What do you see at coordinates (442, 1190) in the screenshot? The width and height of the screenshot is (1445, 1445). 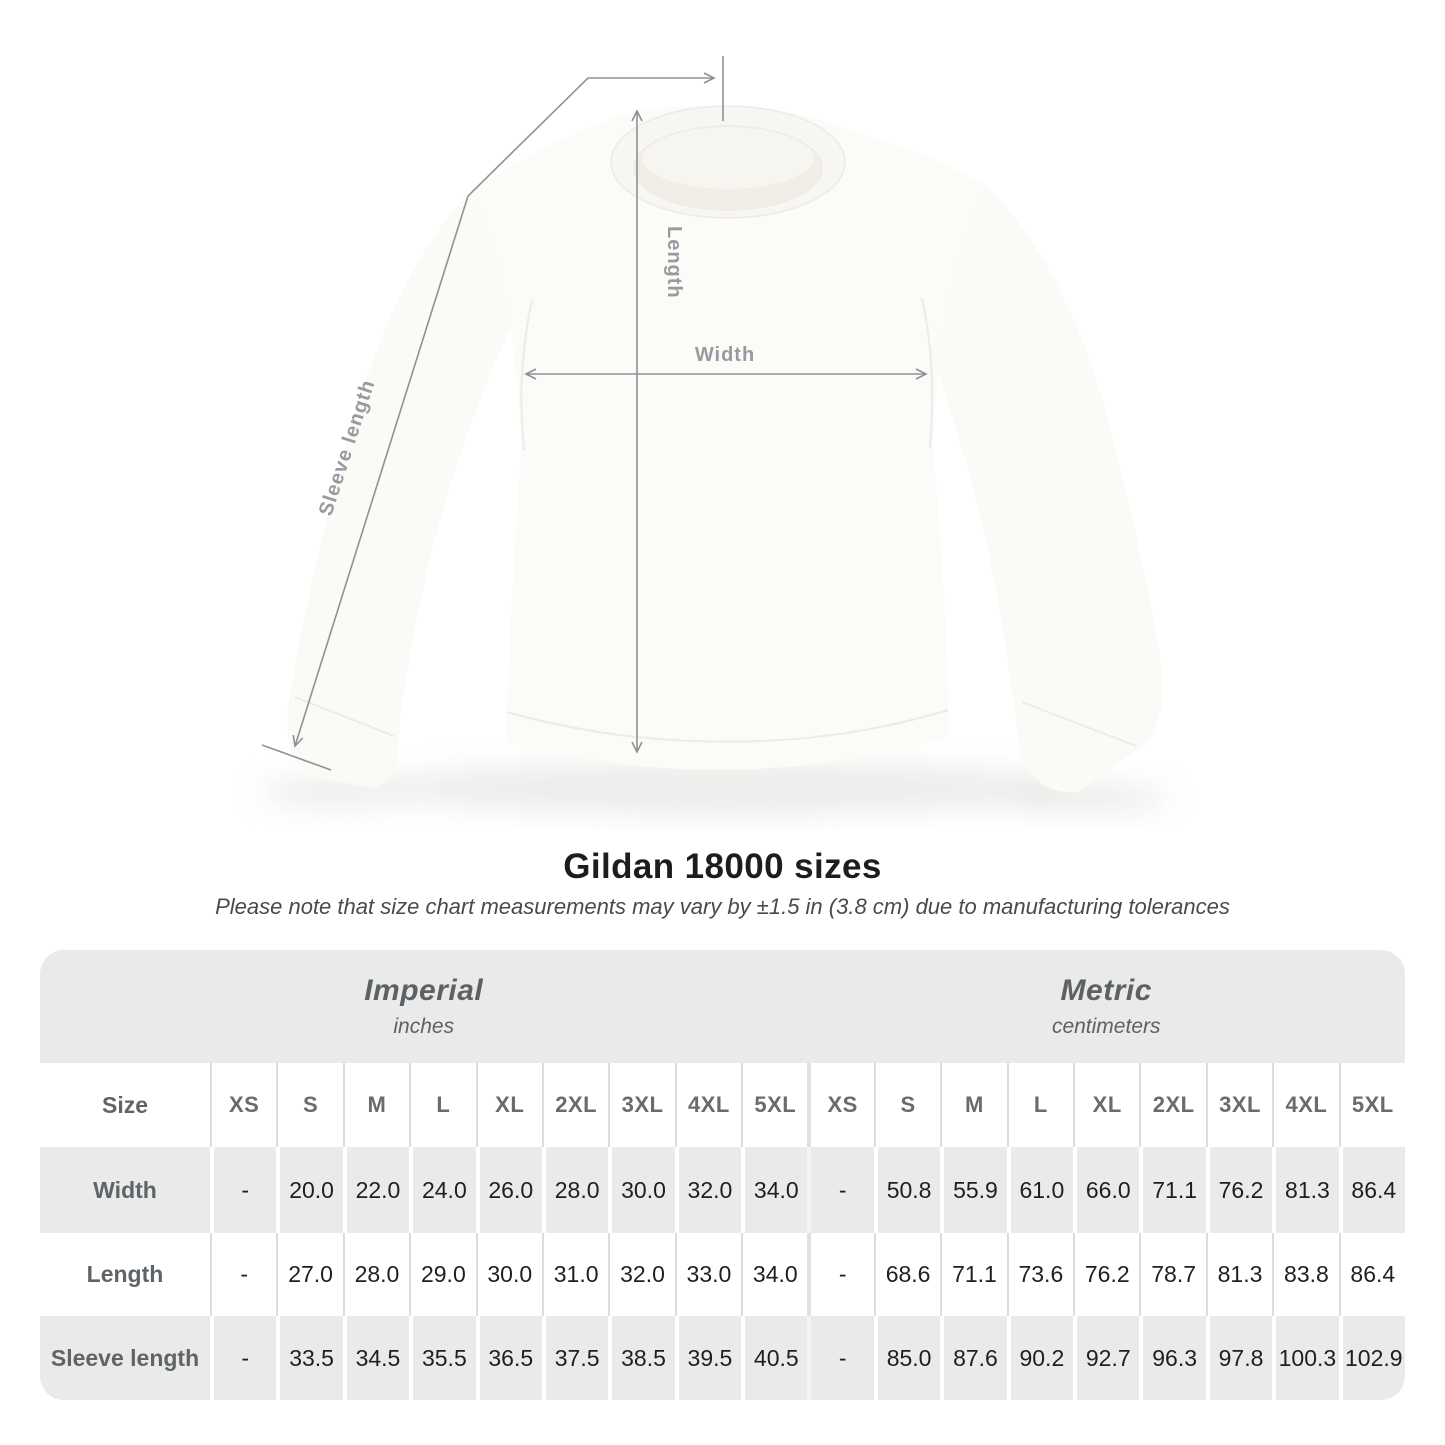 I see `value-cell: 24.0` at bounding box center [442, 1190].